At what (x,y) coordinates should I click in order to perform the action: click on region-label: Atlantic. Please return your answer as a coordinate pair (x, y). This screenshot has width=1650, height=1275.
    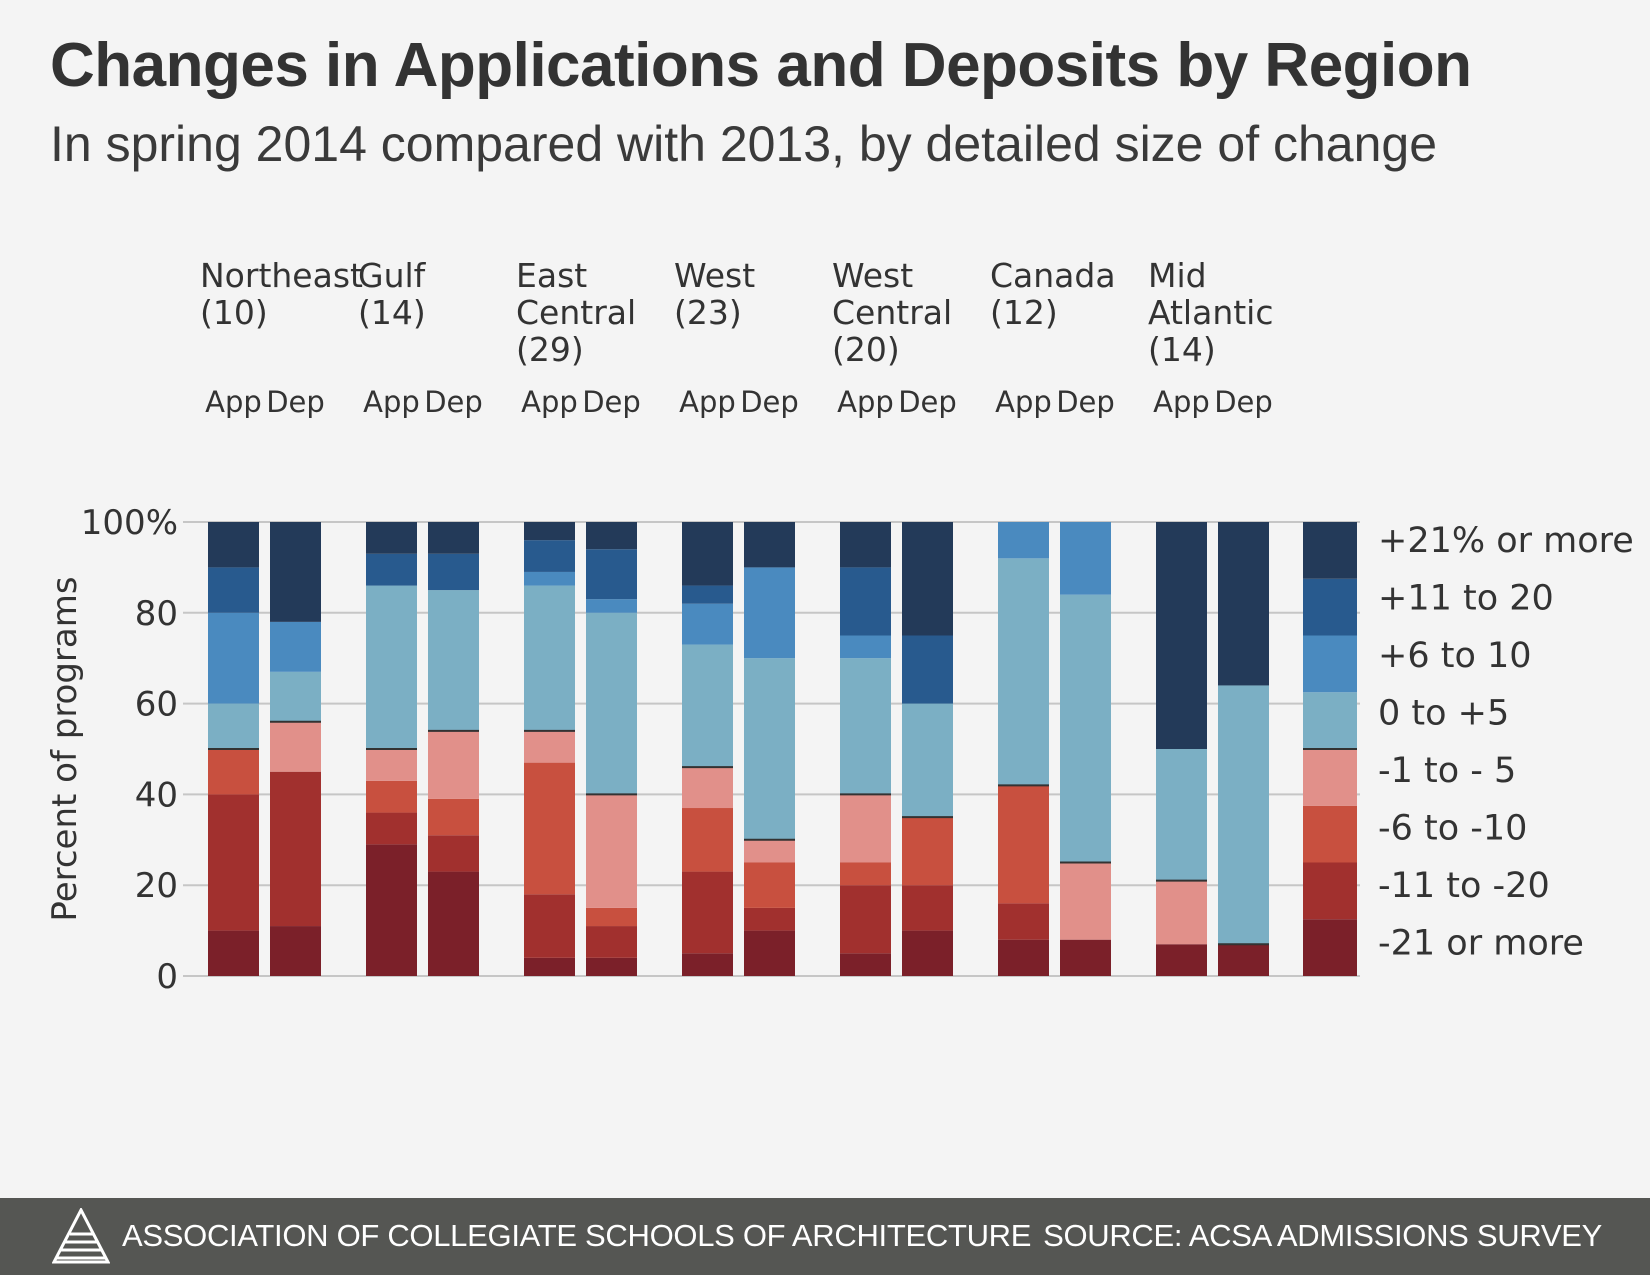
    Looking at the image, I should click on (1211, 312).